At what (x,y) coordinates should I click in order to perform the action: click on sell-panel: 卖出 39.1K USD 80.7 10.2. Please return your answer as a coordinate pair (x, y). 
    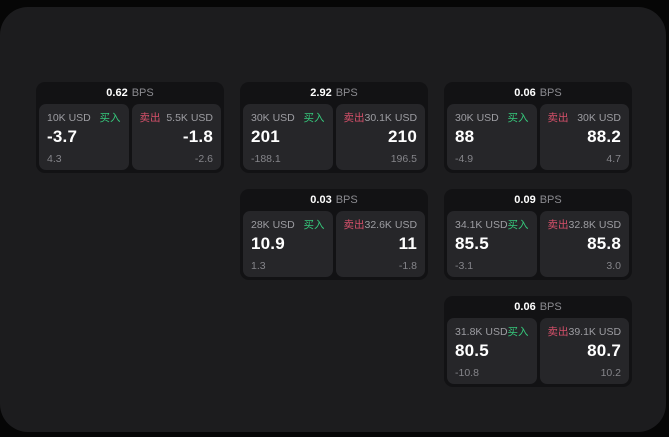
    Looking at the image, I should click on (584, 351).